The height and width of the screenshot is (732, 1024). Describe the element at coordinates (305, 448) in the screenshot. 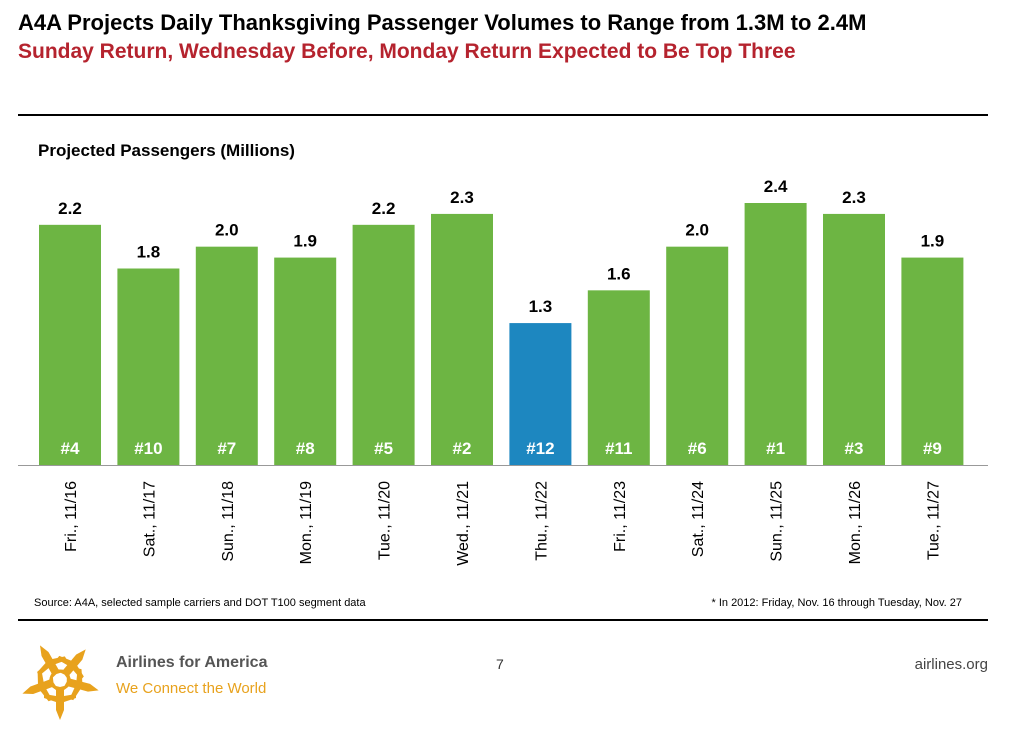

I see `bar-rank-label-3: #8` at that location.